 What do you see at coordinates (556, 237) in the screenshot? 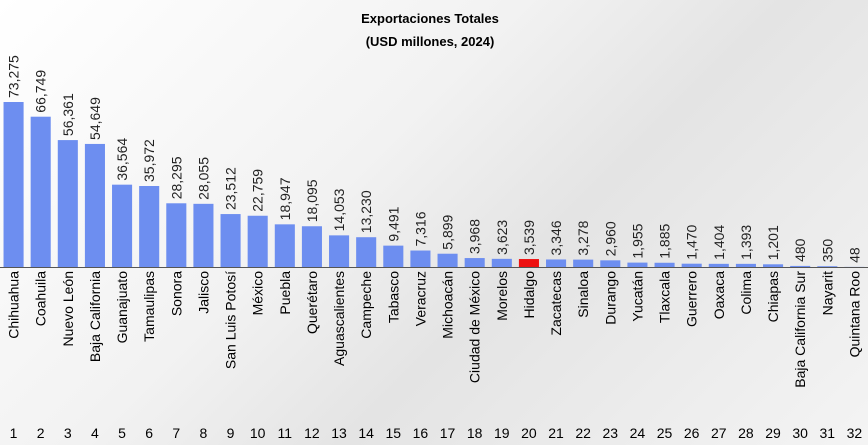
I see `value-label-20: 3,346` at bounding box center [556, 237].